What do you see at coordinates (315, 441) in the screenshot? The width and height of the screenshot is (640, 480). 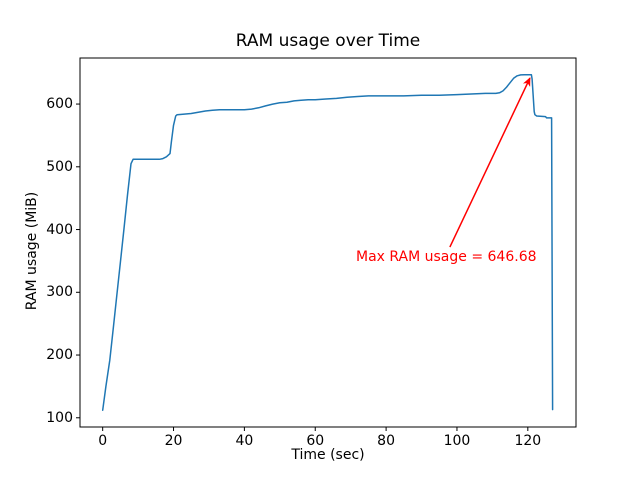 I see `x-tick-label: 60` at bounding box center [315, 441].